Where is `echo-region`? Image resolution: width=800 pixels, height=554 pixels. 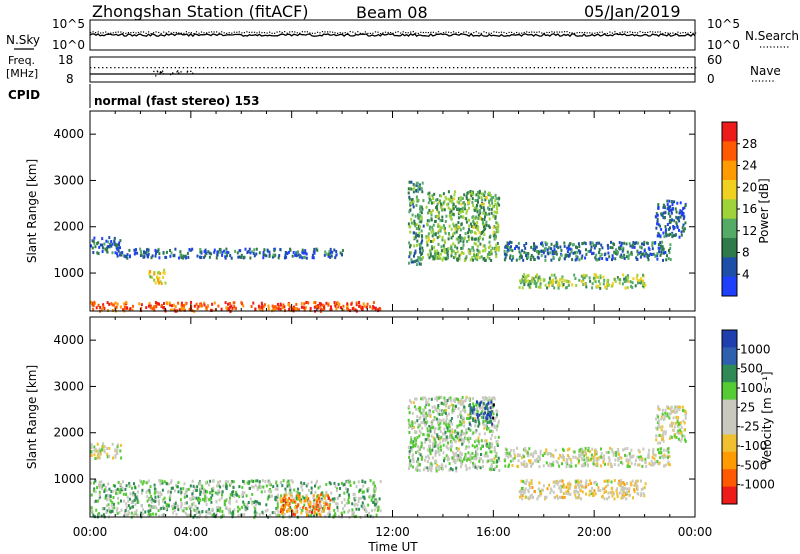
echo-region is located at coordinates (582, 490).